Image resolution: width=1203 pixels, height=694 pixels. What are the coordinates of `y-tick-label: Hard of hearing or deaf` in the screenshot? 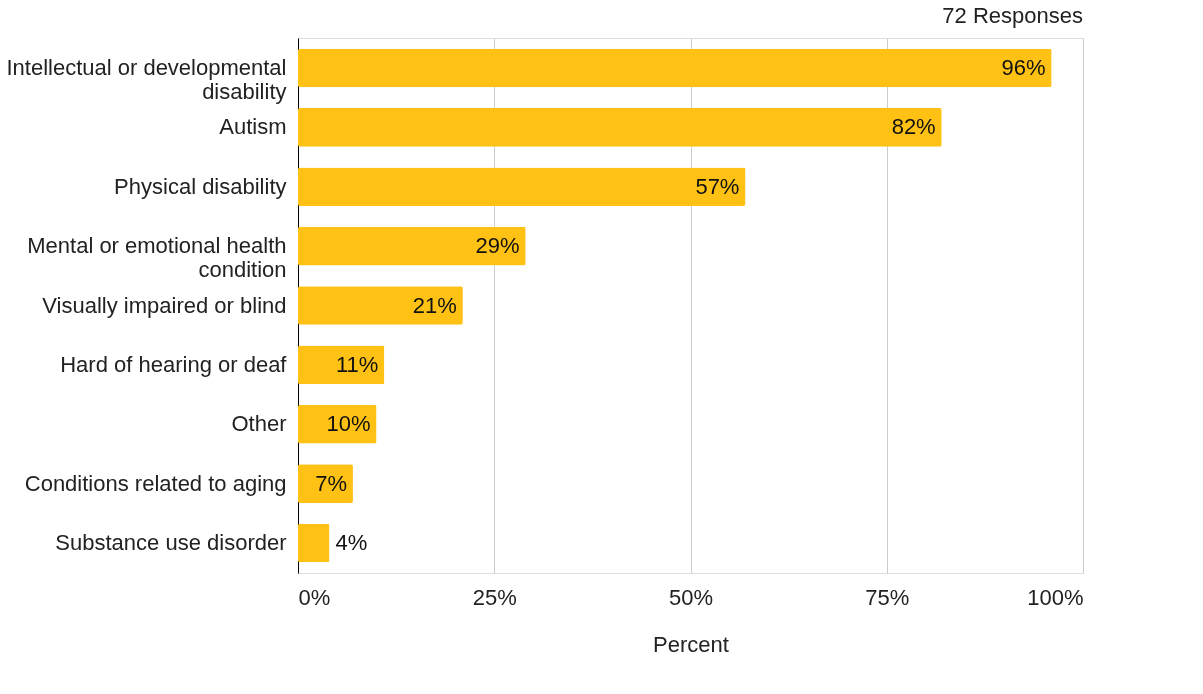 It's located at (174, 364).